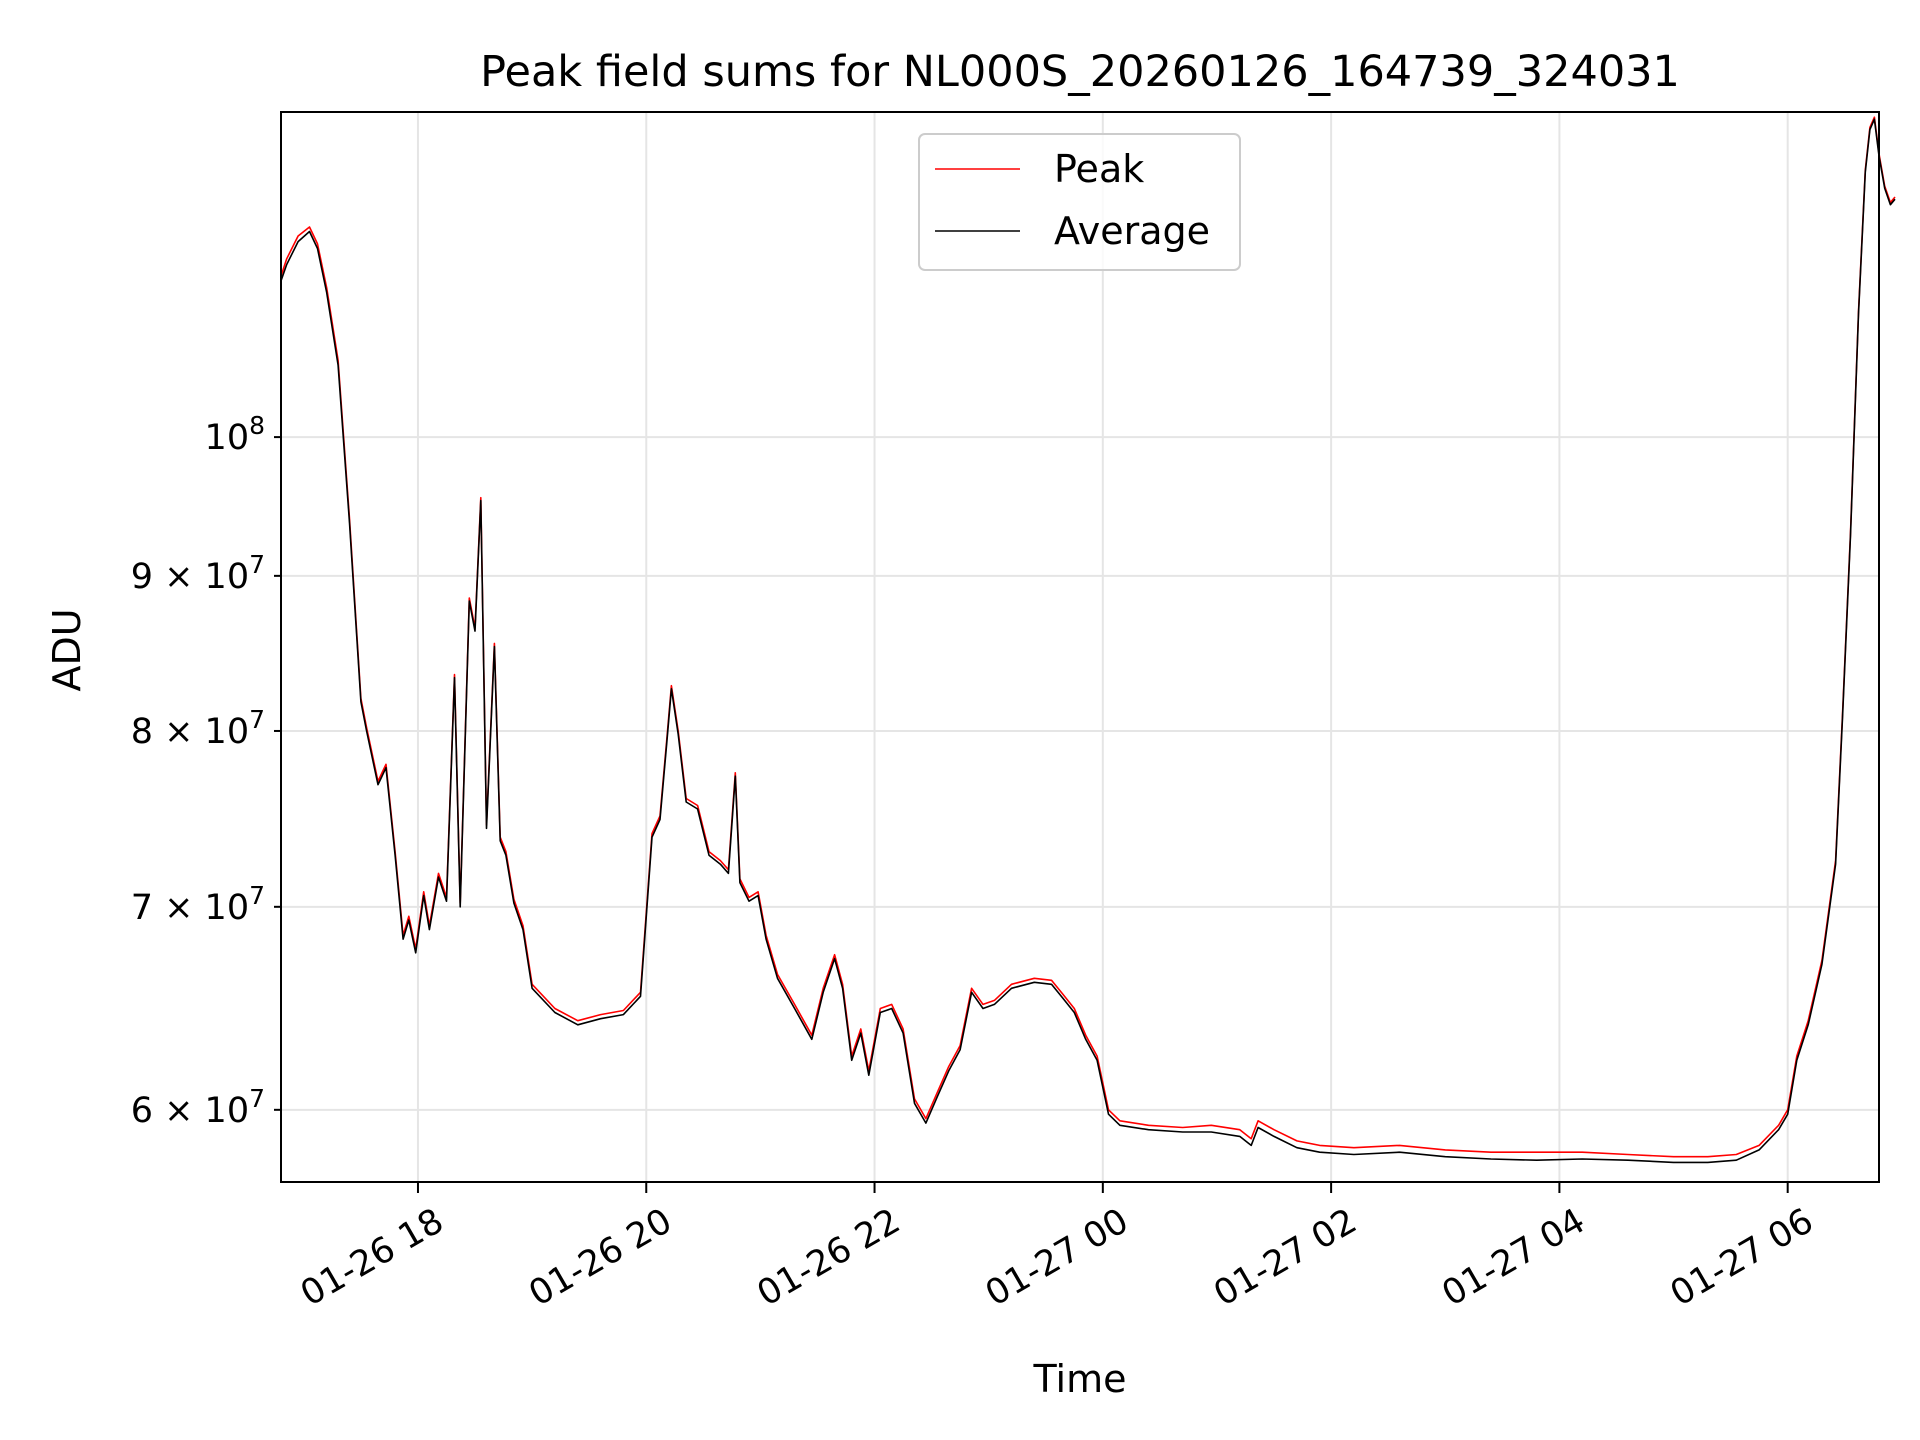 Image resolution: width=1920 pixels, height=1440 pixels. I want to click on y-tick-label: 8 × 107, so click(198, 728).